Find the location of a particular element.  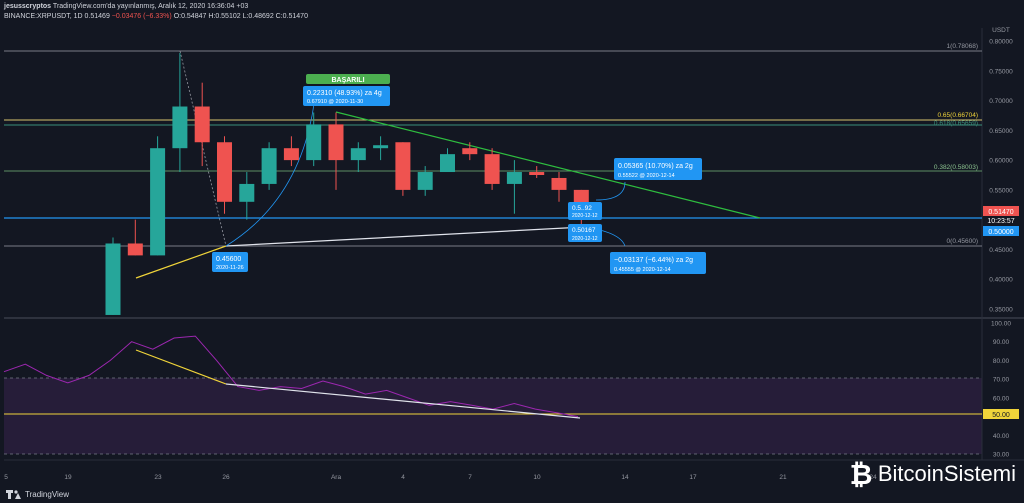

last-price-badge is located at coordinates (1001, 211).